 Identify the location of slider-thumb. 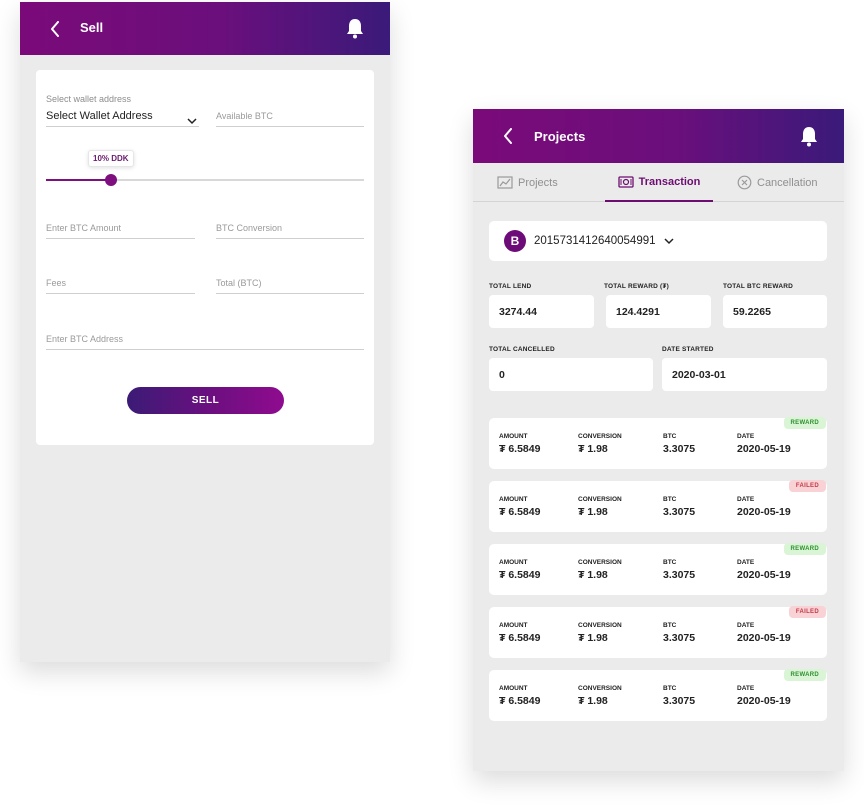
(111, 180).